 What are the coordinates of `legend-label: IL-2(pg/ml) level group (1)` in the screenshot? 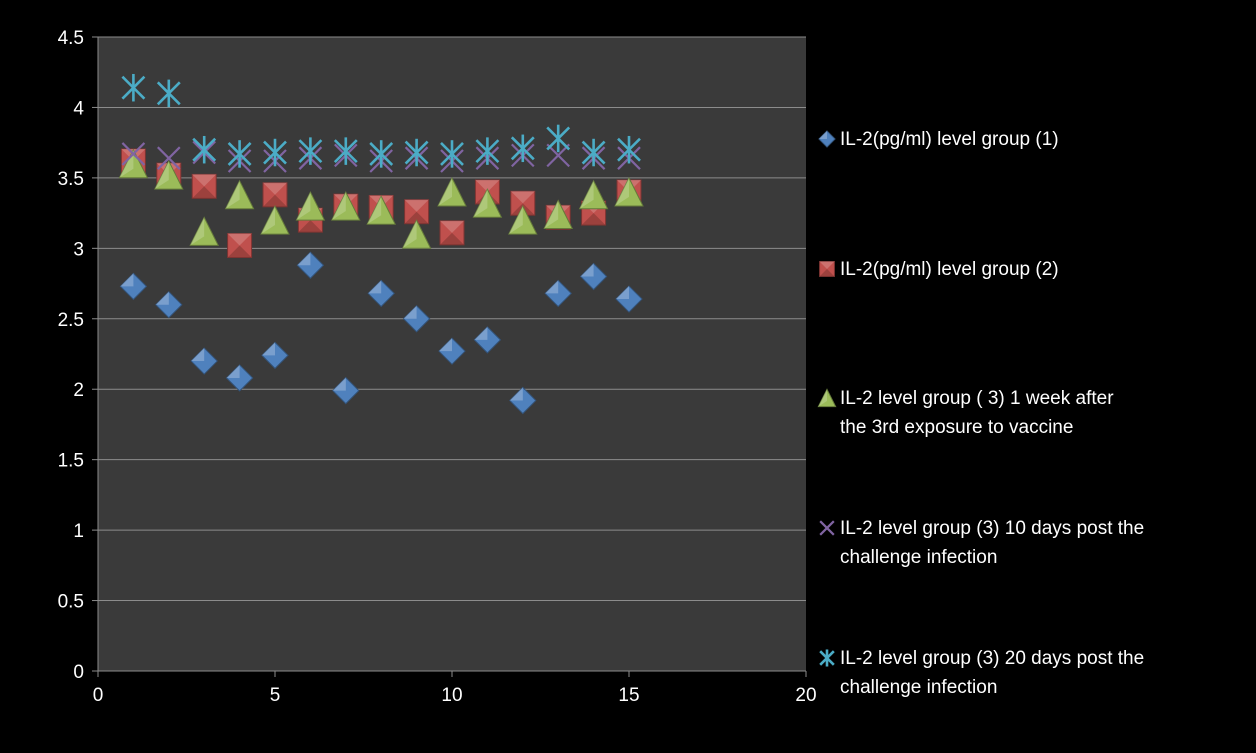 It's located at (949, 139).